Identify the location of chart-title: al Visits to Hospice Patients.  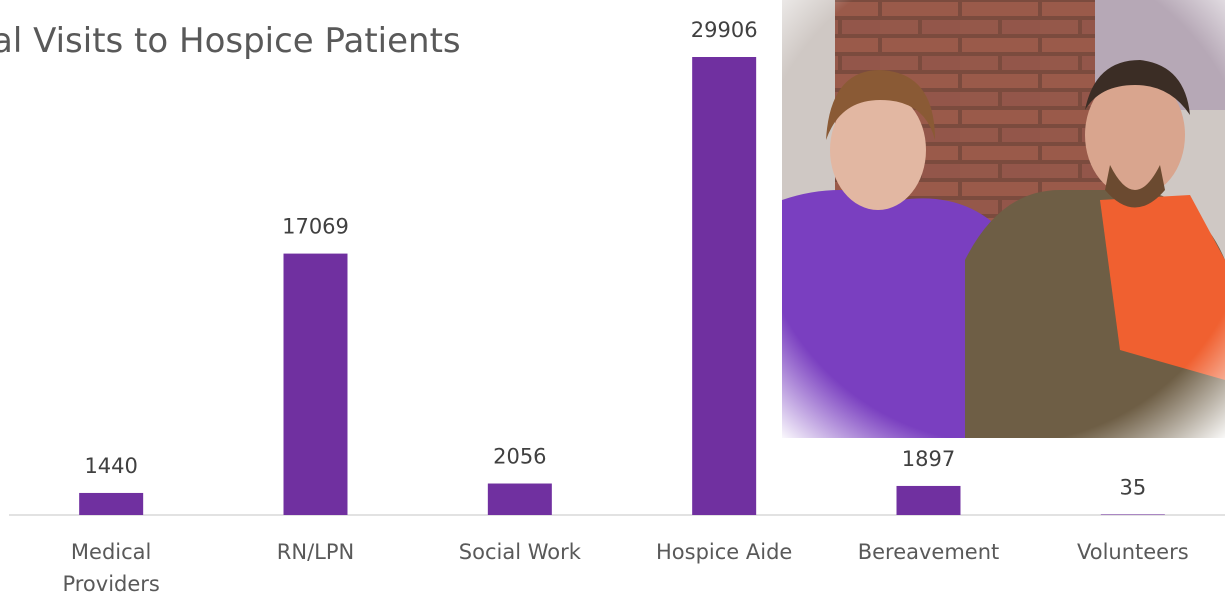
(230, 41).